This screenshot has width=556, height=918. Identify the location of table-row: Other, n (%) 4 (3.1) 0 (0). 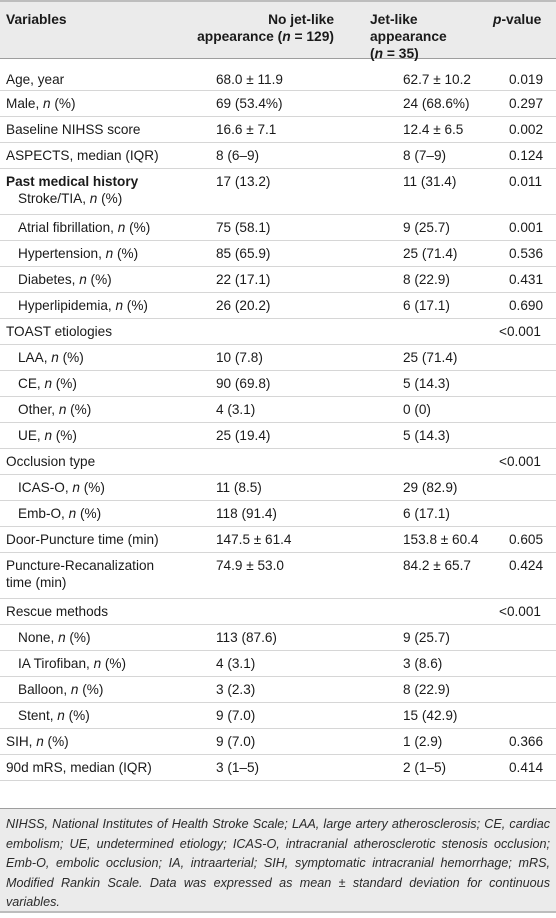
(278, 410).